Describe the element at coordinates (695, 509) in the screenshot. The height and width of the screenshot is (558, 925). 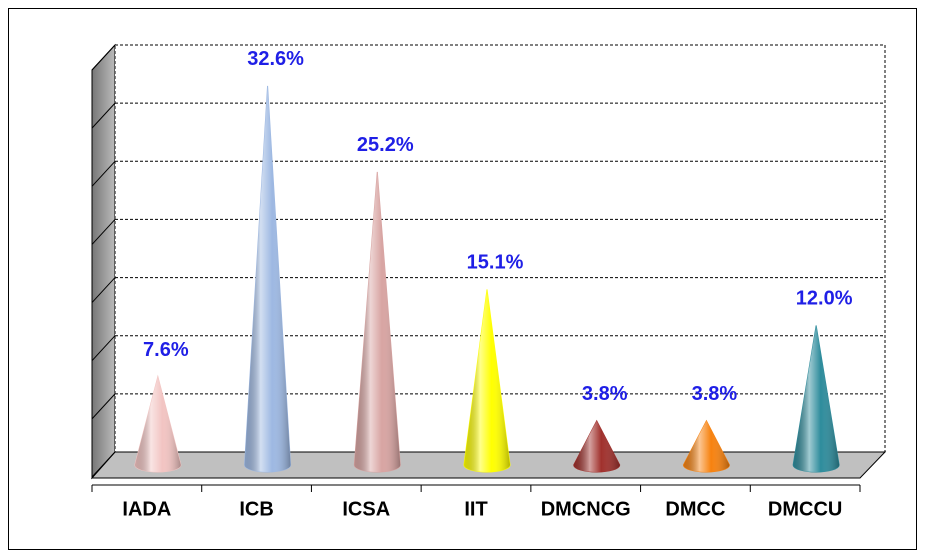
I see `x-tick-label: DMCC` at that location.